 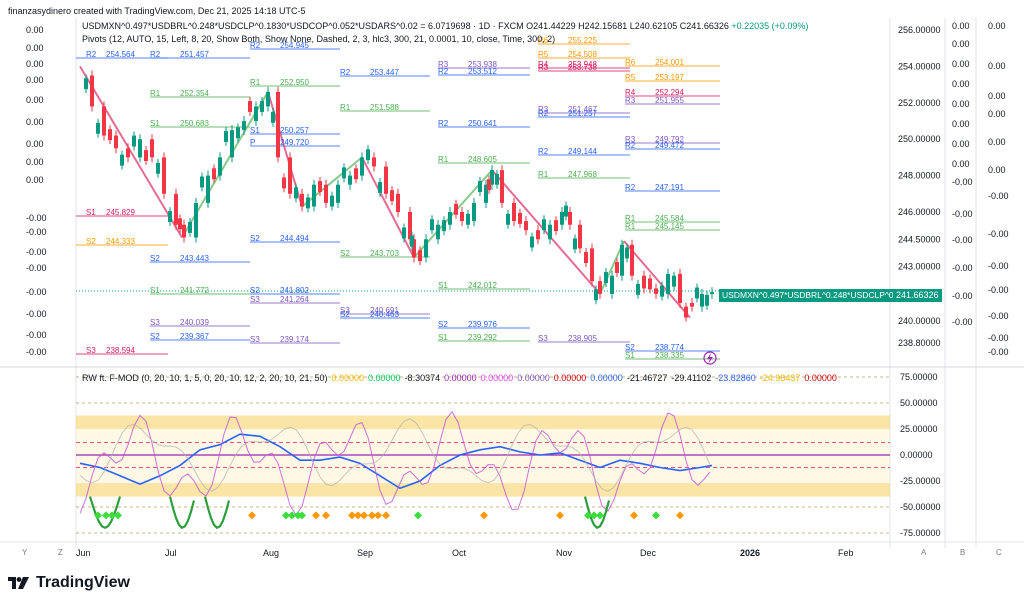 I want to click on price-tick: 240.00000, so click(x=919, y=321).